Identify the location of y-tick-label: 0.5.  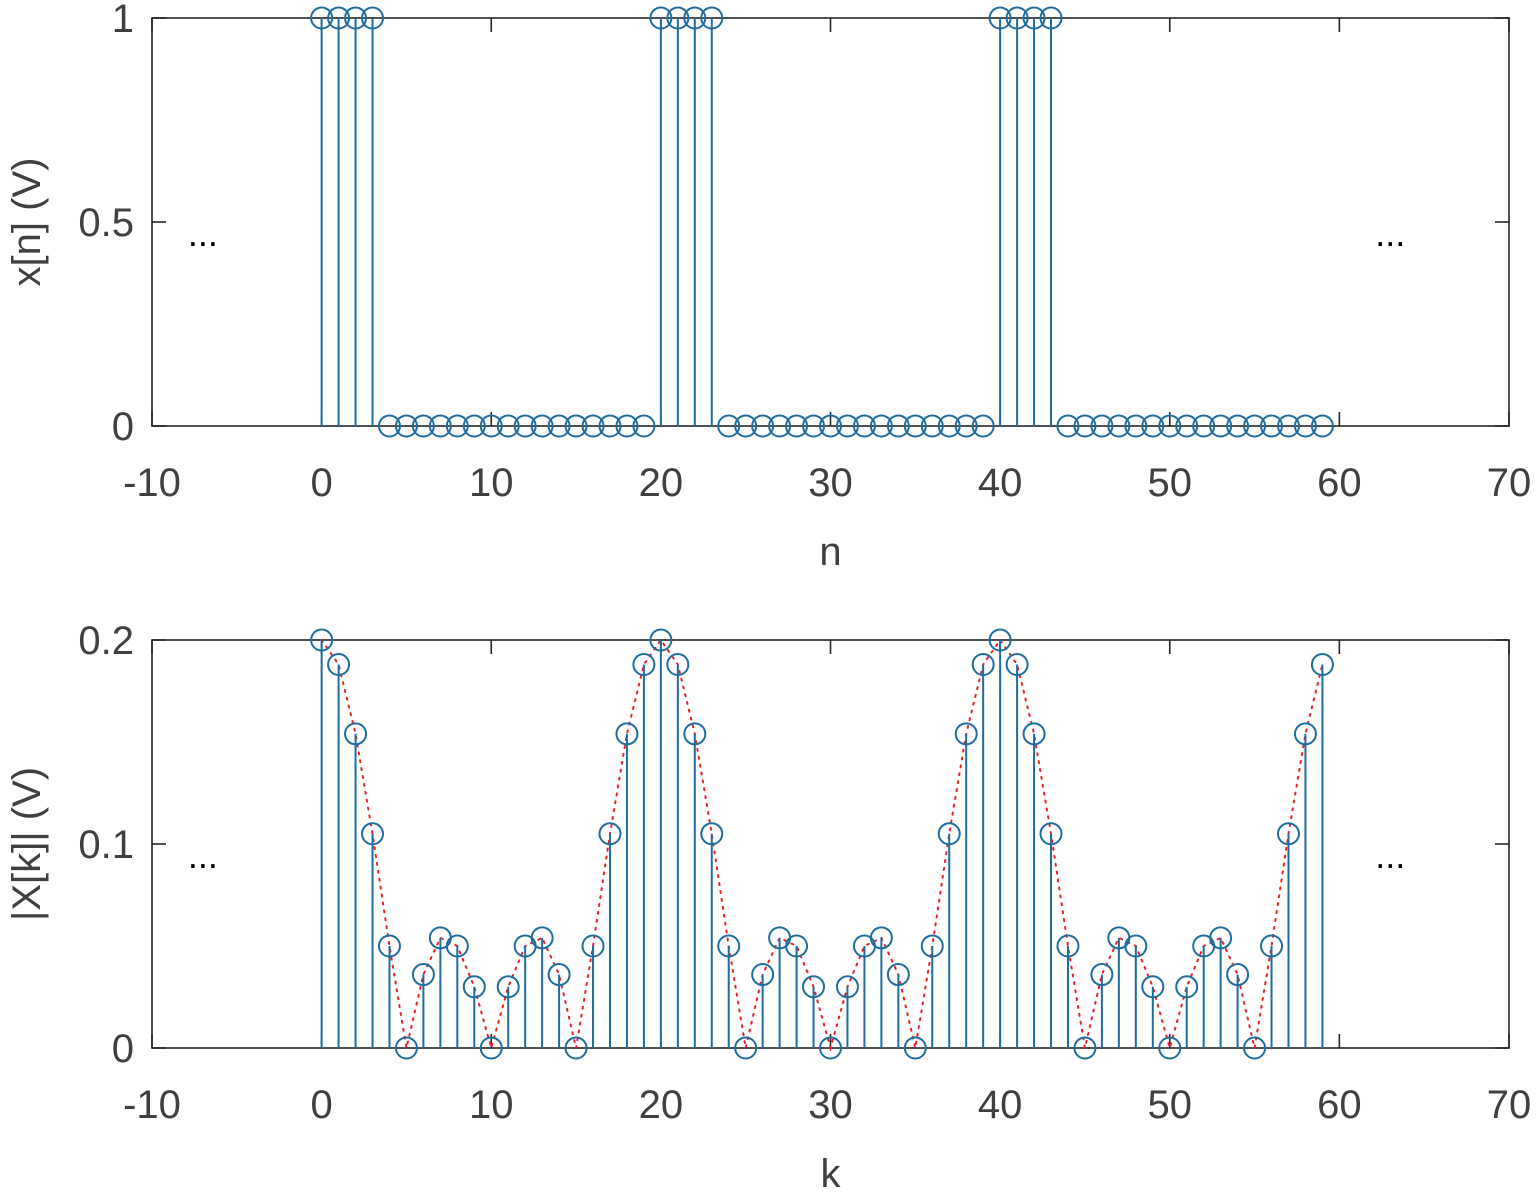
(106, 223).